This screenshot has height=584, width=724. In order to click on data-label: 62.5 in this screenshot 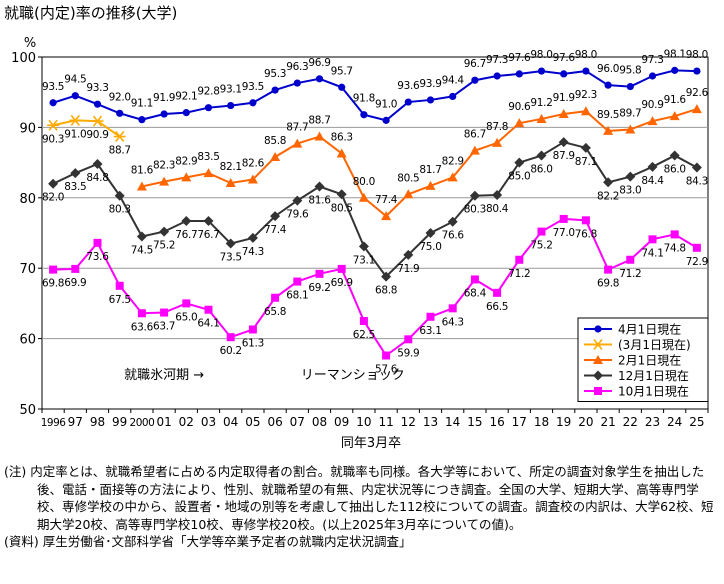, I will do `click(364, 335)`.